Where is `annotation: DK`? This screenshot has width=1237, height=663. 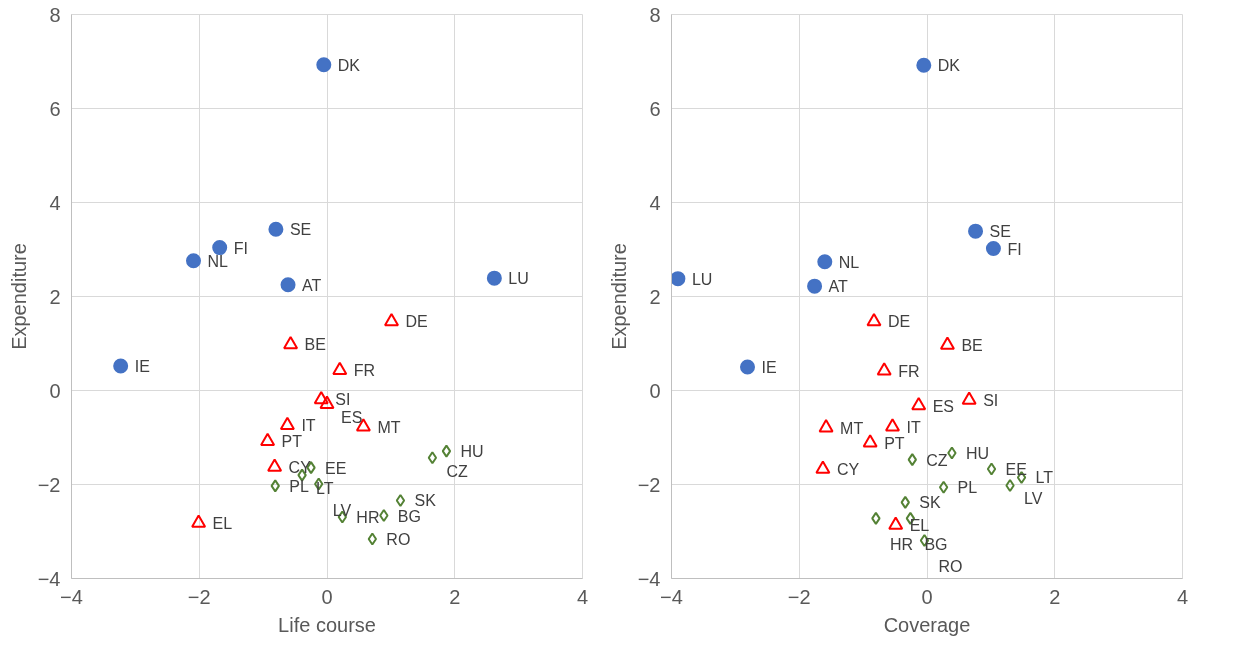 annotation: DK is located at coordinates (349, 65).